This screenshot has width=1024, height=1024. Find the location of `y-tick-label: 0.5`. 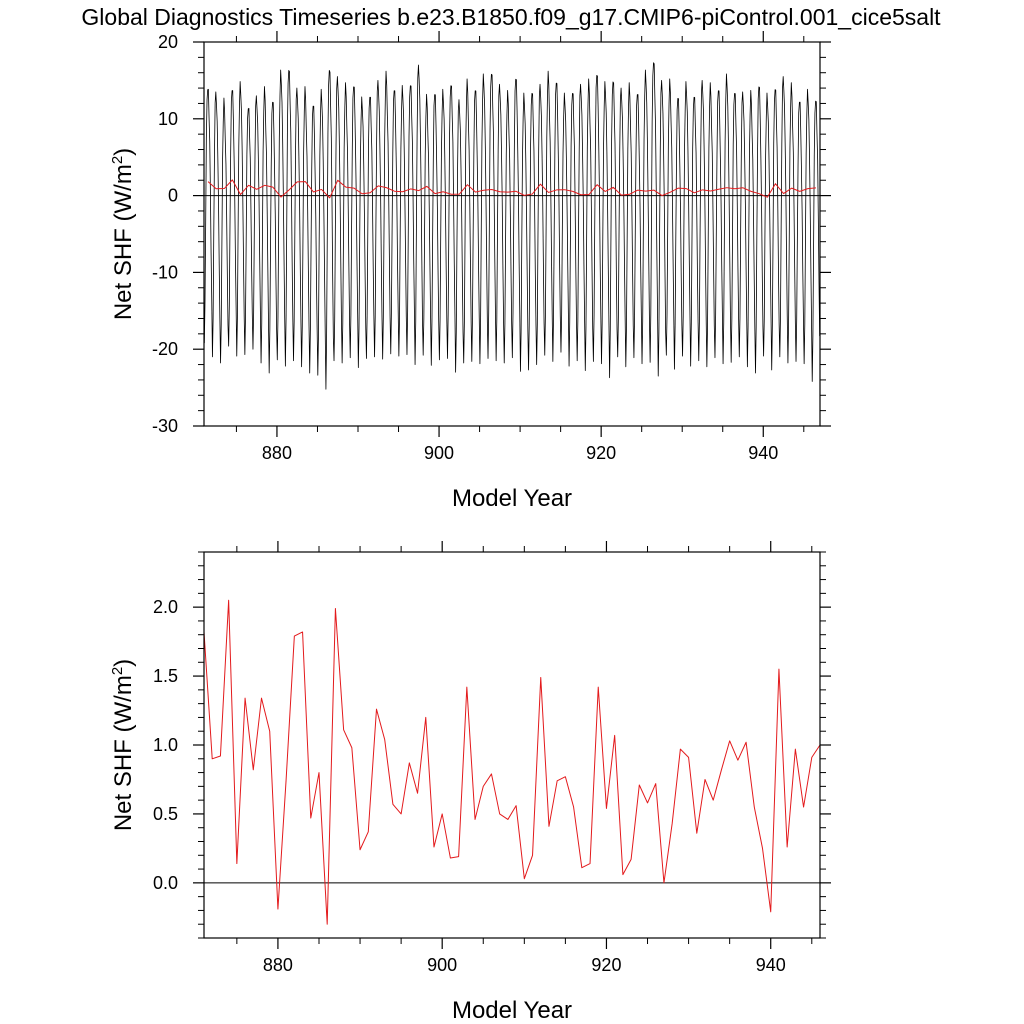

y-tick-label: 0.5 is located at coordinates (165, 814).